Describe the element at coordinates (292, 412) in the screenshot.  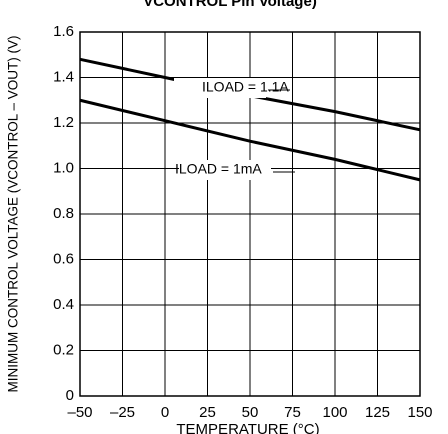
I see `x-tick-label: 75` at that location.